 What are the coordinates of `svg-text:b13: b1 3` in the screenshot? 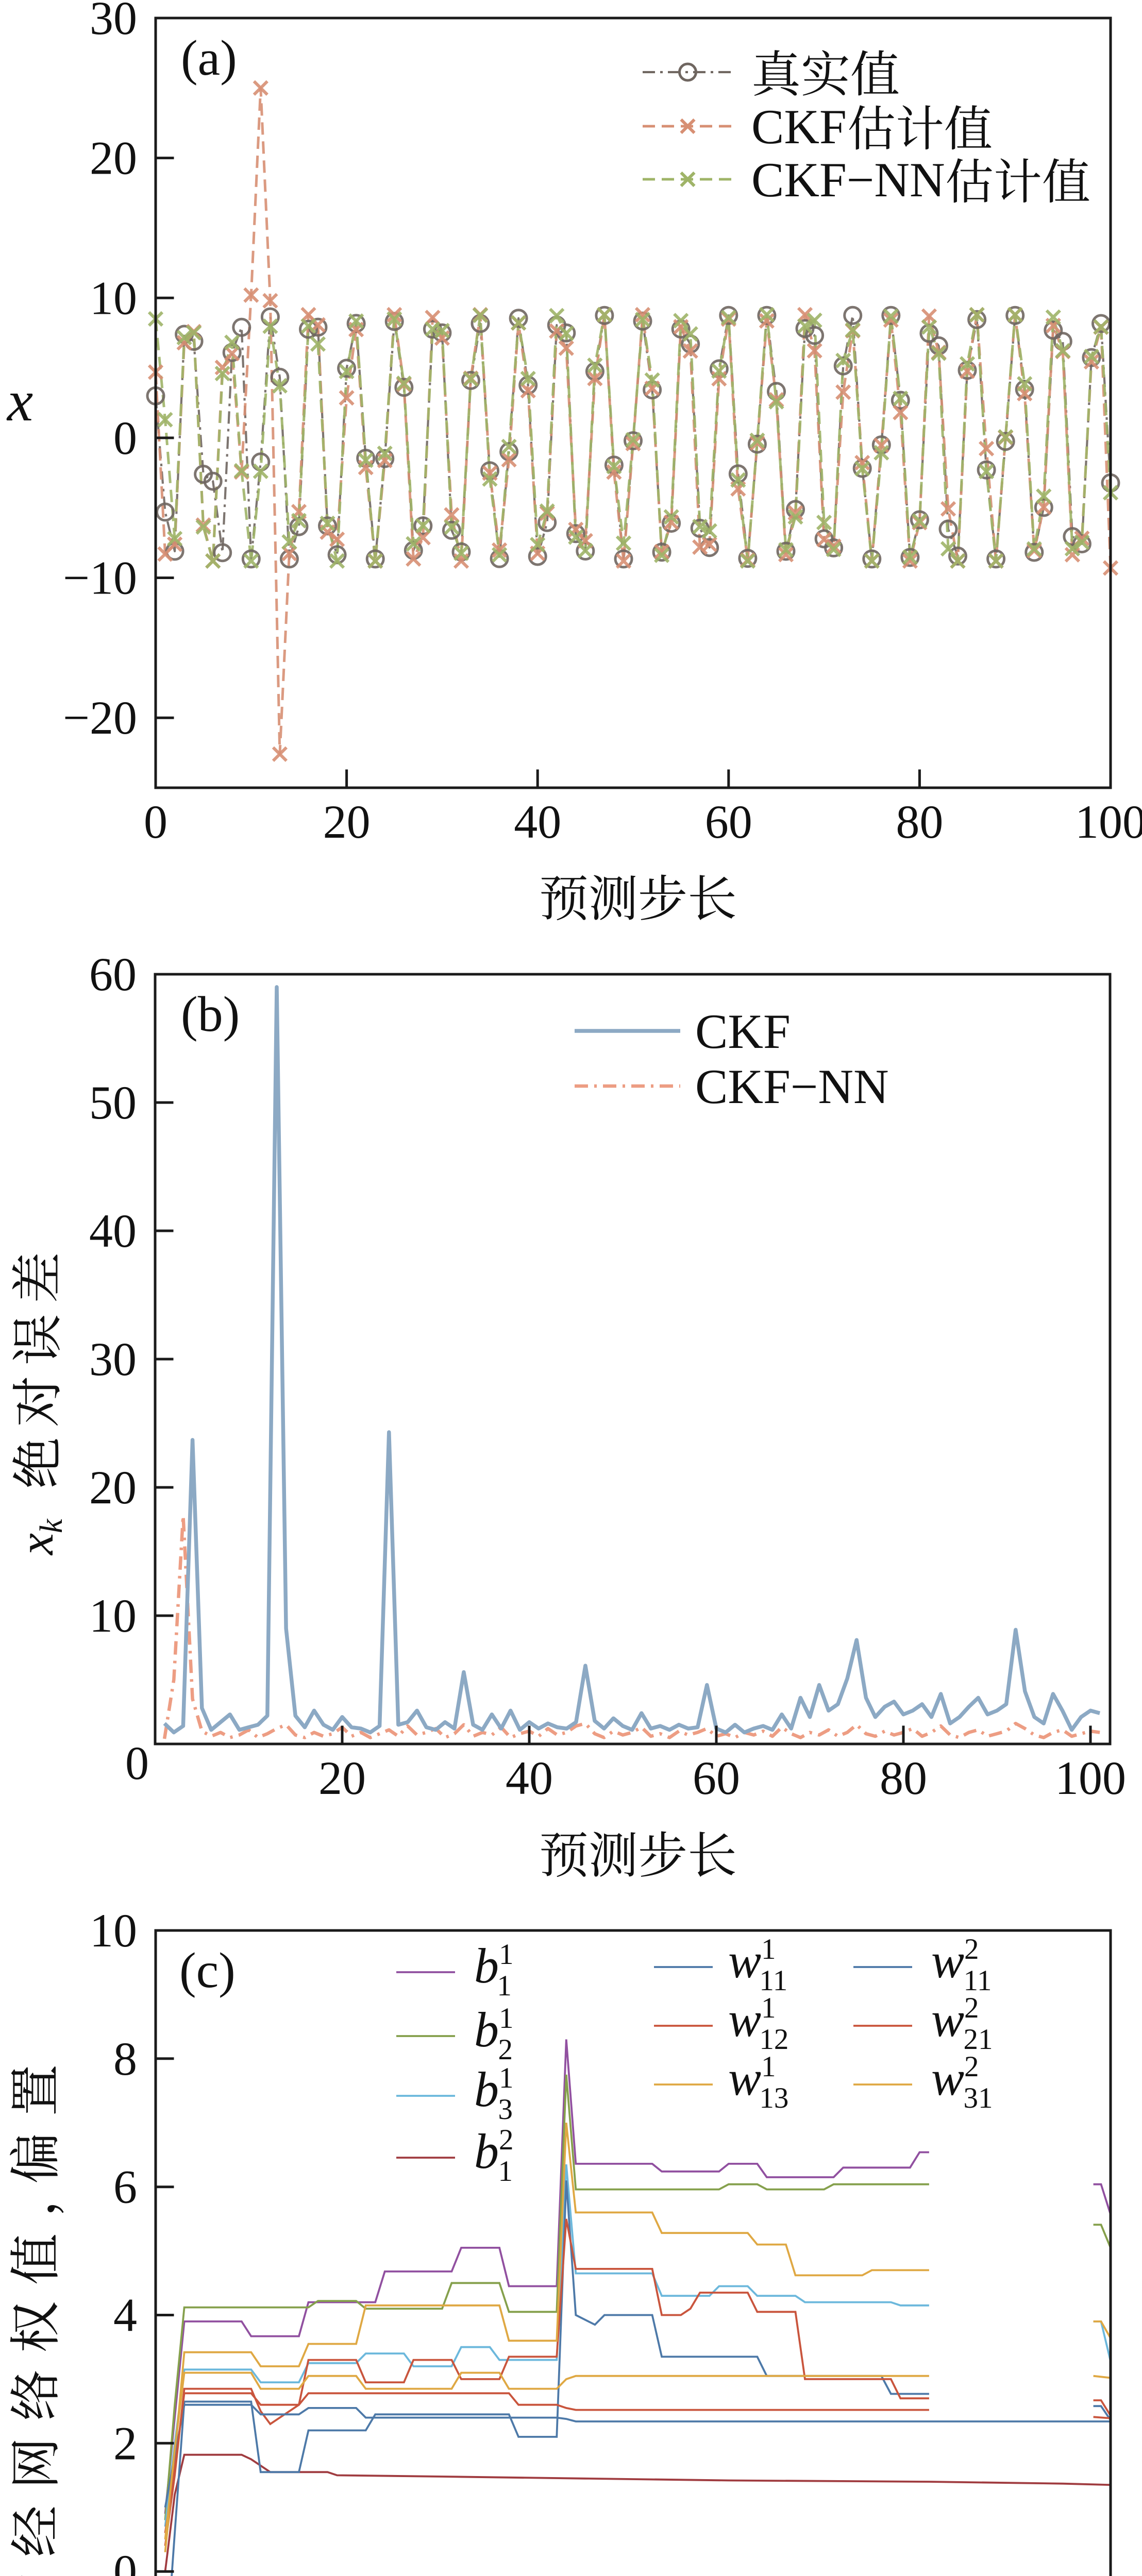 It's located at (494, 2094).